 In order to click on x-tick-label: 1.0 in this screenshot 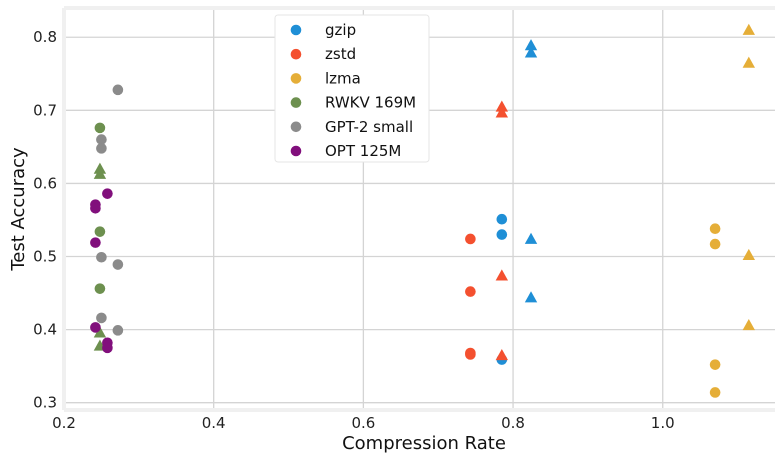, I will do `click(663, 423)`.